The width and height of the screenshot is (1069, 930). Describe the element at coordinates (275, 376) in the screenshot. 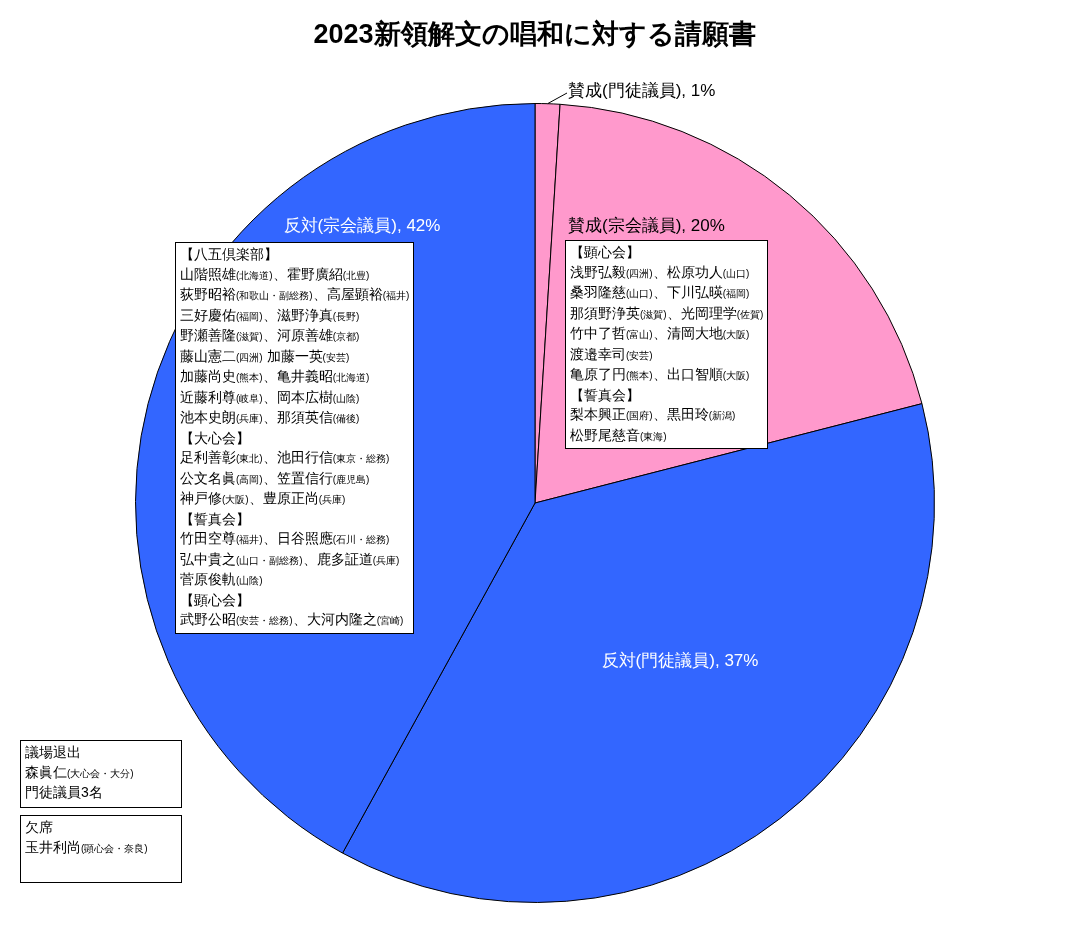

I see `text: 加藤尚史(熊本)、亀井義昭(北海道)` at that location.